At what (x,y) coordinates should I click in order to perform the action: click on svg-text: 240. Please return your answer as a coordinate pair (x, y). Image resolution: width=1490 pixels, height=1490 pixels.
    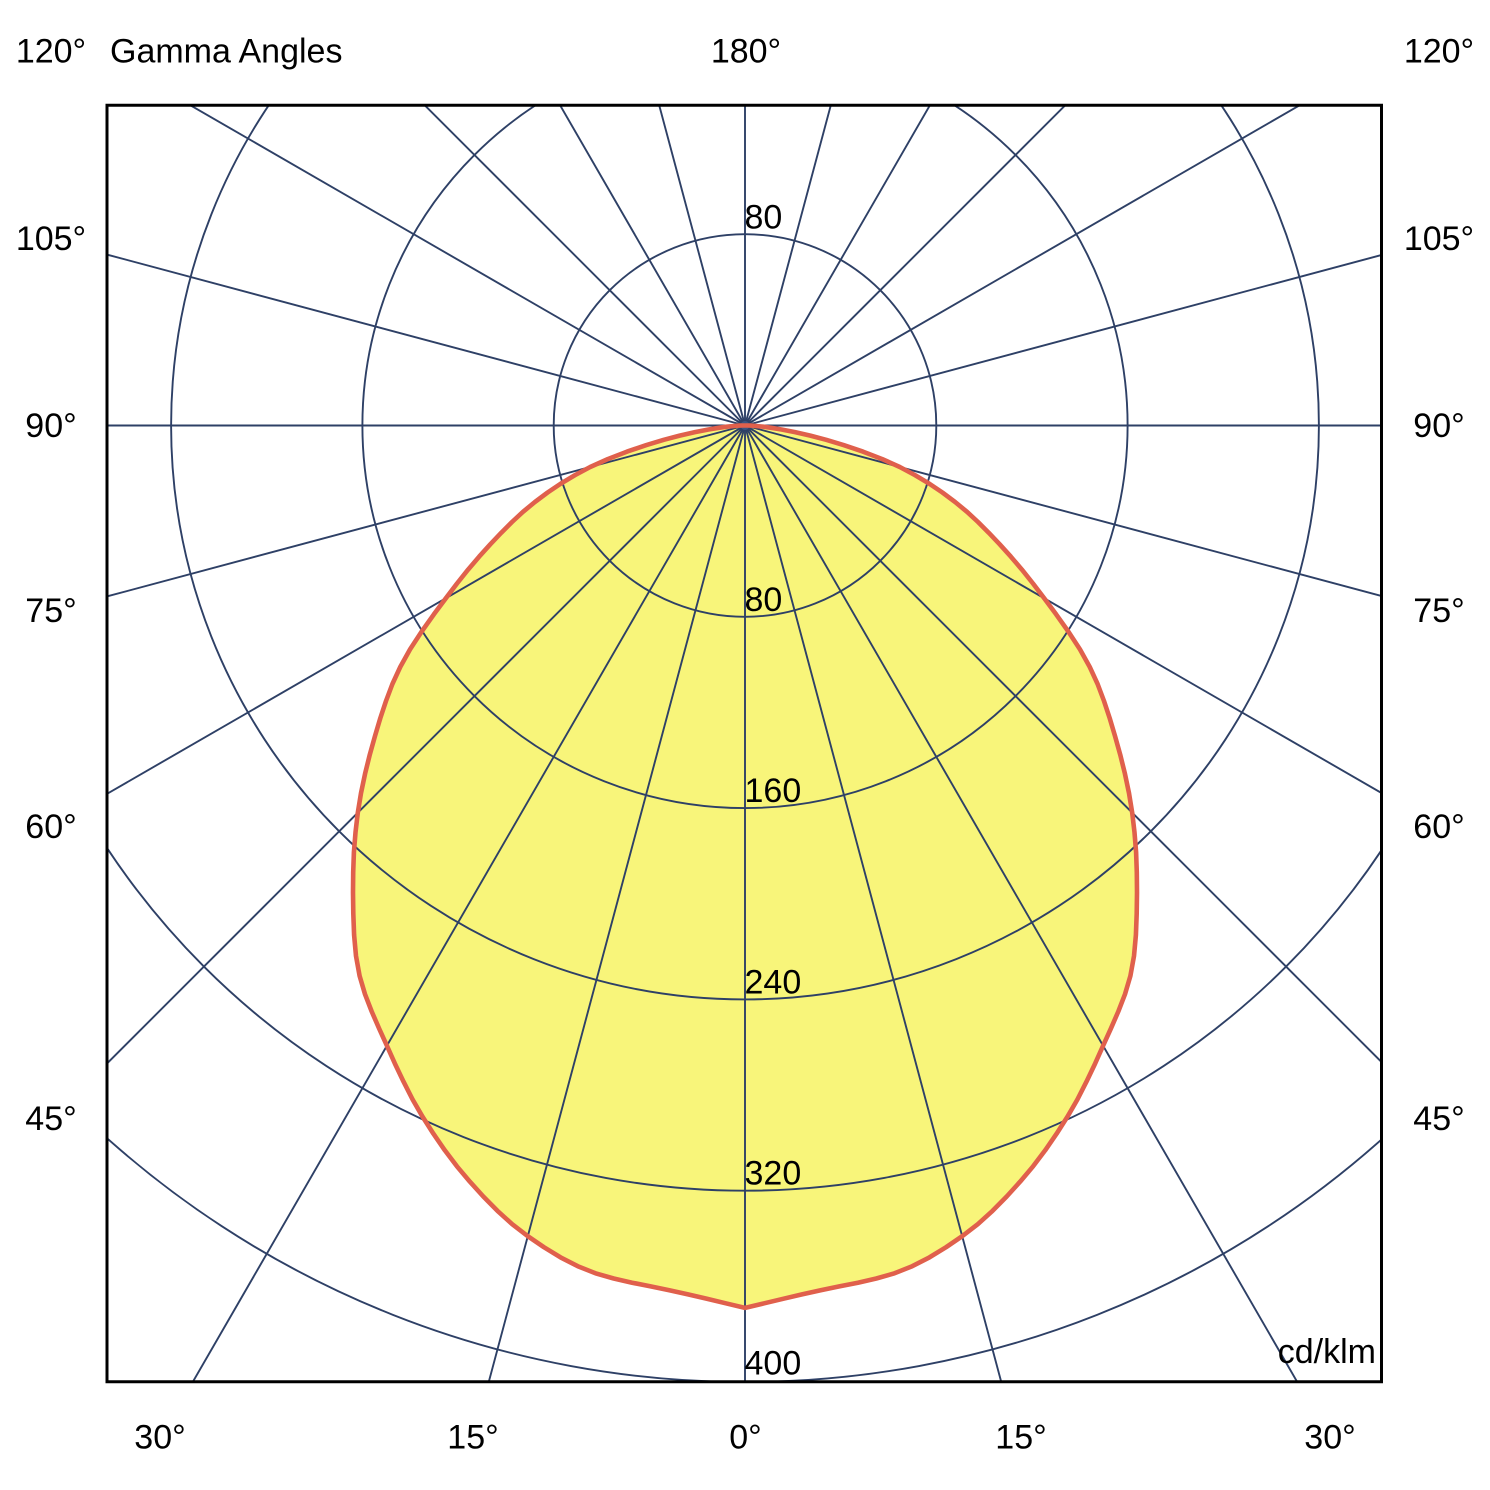
    Looking at the image, I should click on (773, 983).